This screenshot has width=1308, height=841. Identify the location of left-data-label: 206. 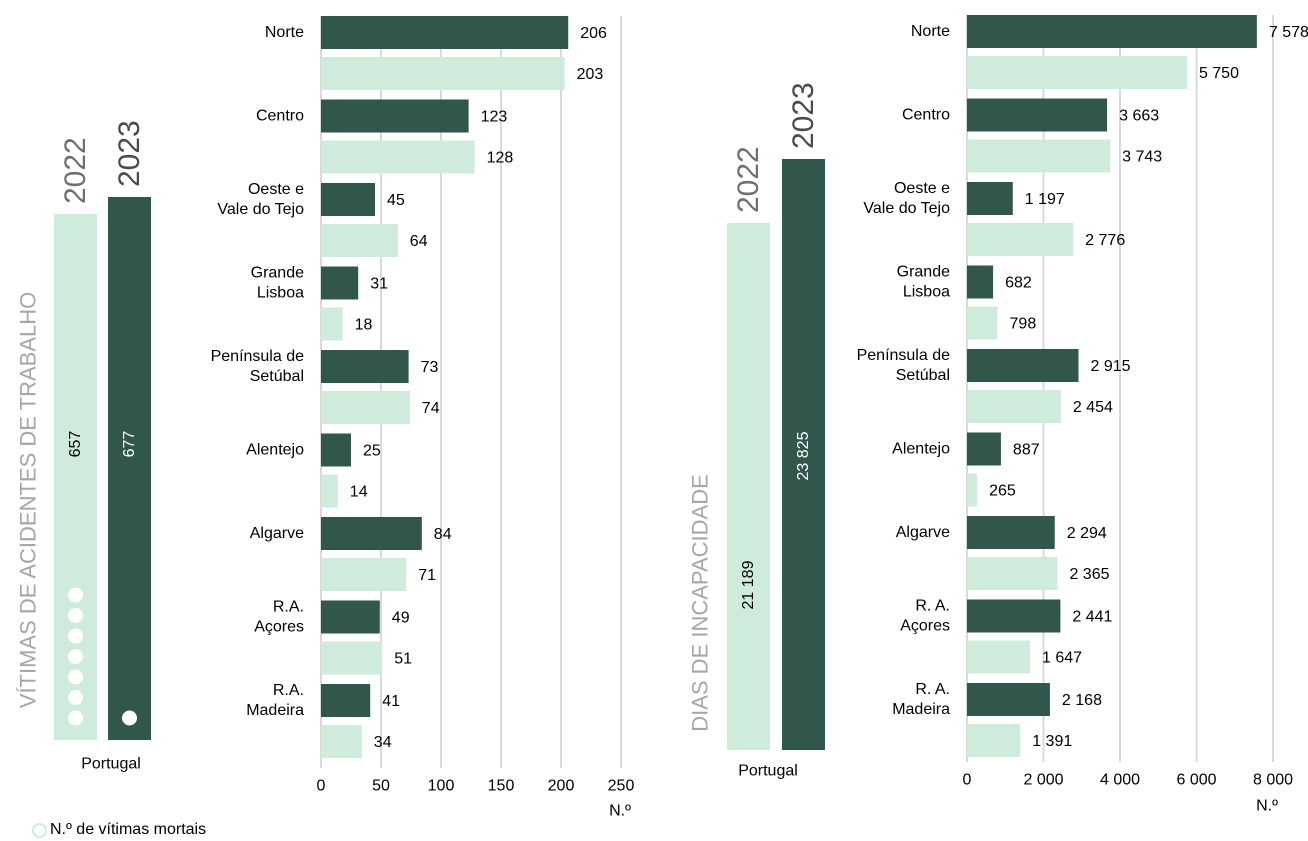
(593, 33).